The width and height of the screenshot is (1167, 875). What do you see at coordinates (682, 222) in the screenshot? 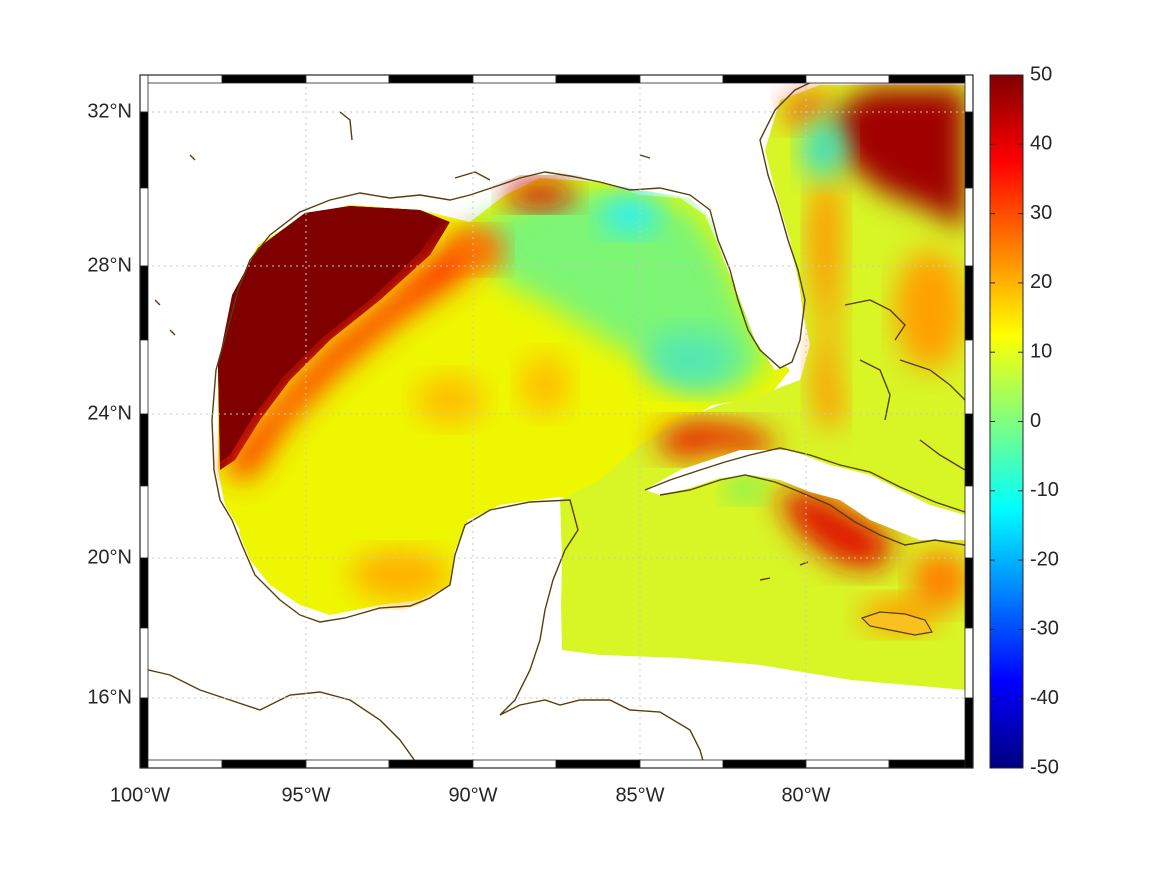
I see `florida-land` at bounding box center [682, 222].